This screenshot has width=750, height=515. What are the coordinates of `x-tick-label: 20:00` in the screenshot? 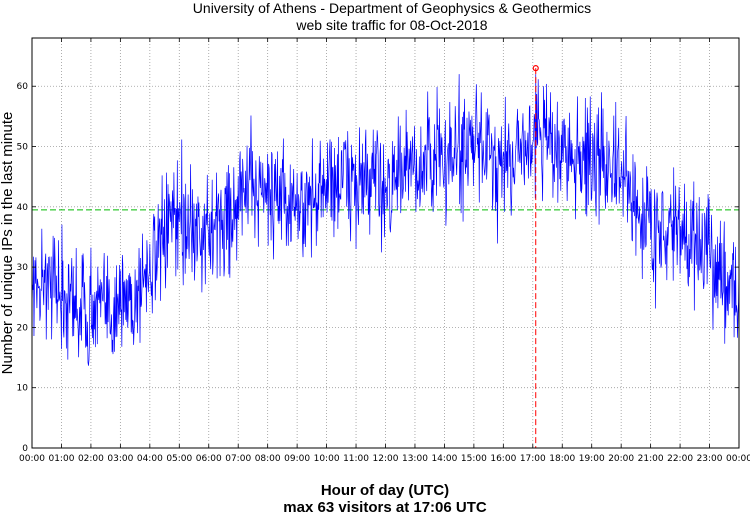 It's located at (621, 459).